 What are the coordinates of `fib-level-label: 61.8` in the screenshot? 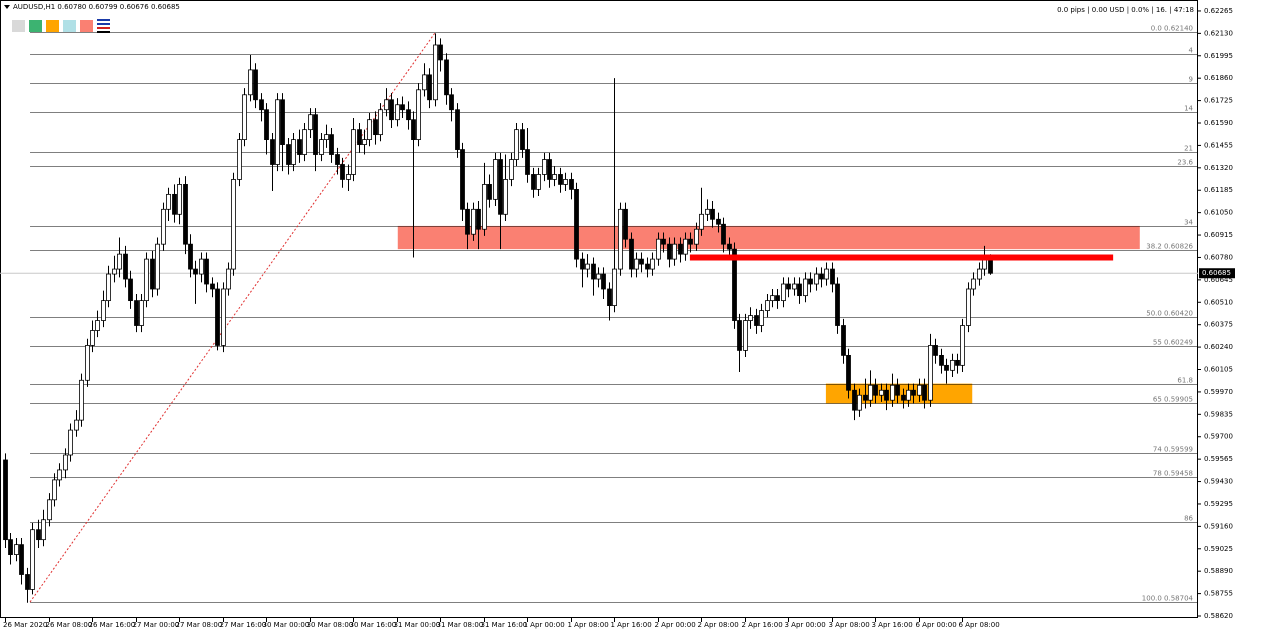 It's located at (1185, 381).